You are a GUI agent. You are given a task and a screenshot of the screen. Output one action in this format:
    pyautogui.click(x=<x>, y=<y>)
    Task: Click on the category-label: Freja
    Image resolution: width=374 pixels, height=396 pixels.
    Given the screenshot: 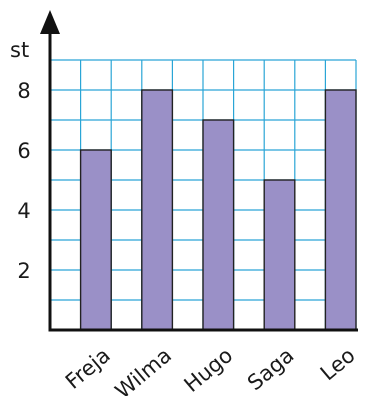 What is the action you would take?
    pyautogui.click(x=88, y=368)
    